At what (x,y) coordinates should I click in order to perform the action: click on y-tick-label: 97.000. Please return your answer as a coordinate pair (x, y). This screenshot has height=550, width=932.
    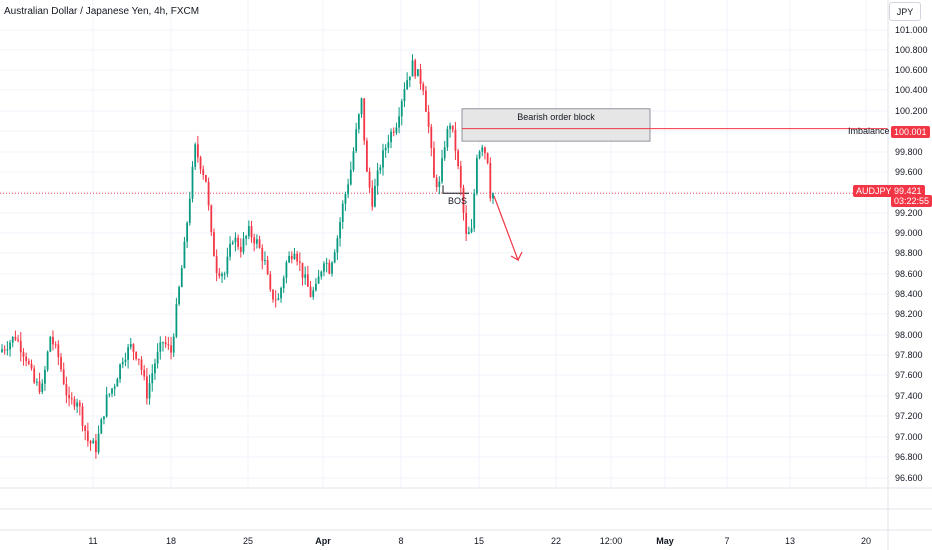
    Looking at the image, I should click on (909, 437).